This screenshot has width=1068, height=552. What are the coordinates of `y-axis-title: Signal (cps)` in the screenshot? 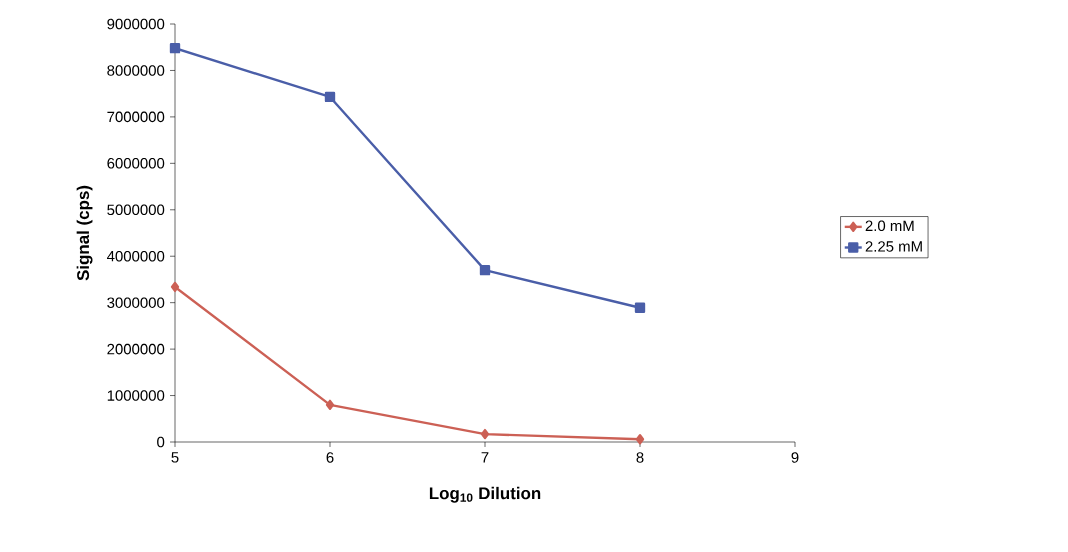 It's located at (84, 233).